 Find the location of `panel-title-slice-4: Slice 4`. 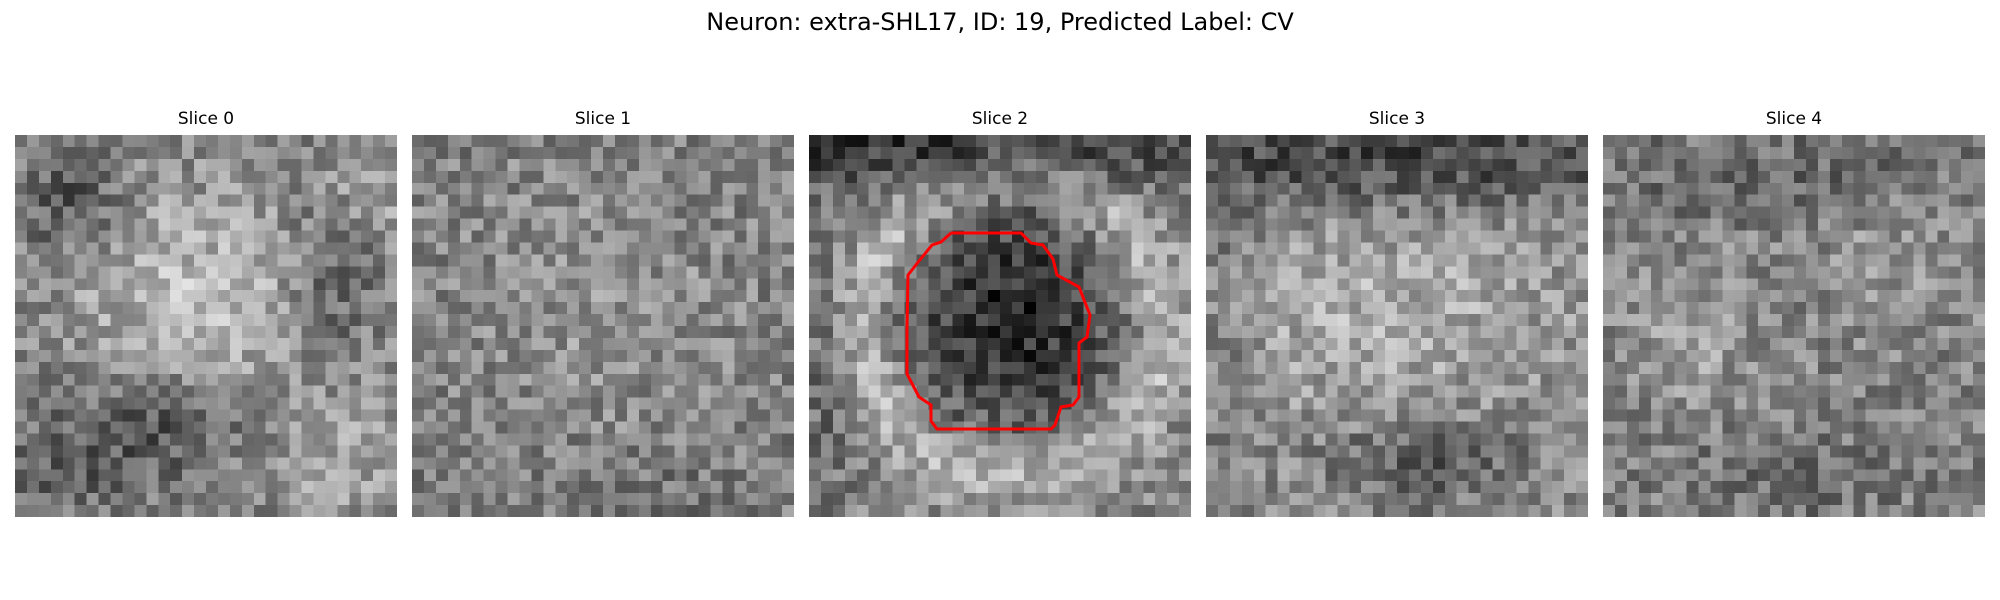

panel-title-slice-4: Slice 4 is located at coordinates (1794, 119).